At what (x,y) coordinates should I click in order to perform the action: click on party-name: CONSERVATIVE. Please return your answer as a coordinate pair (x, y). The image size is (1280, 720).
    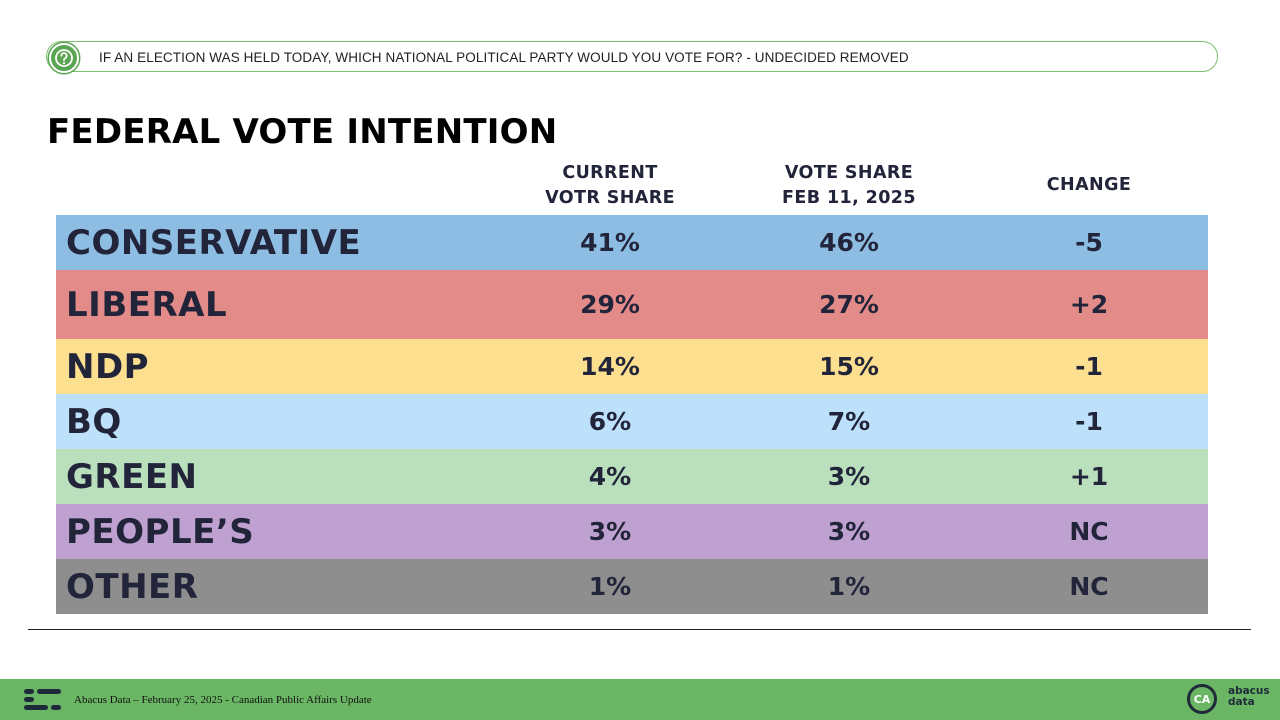
    Looking at the image, I should click on (214, 242).